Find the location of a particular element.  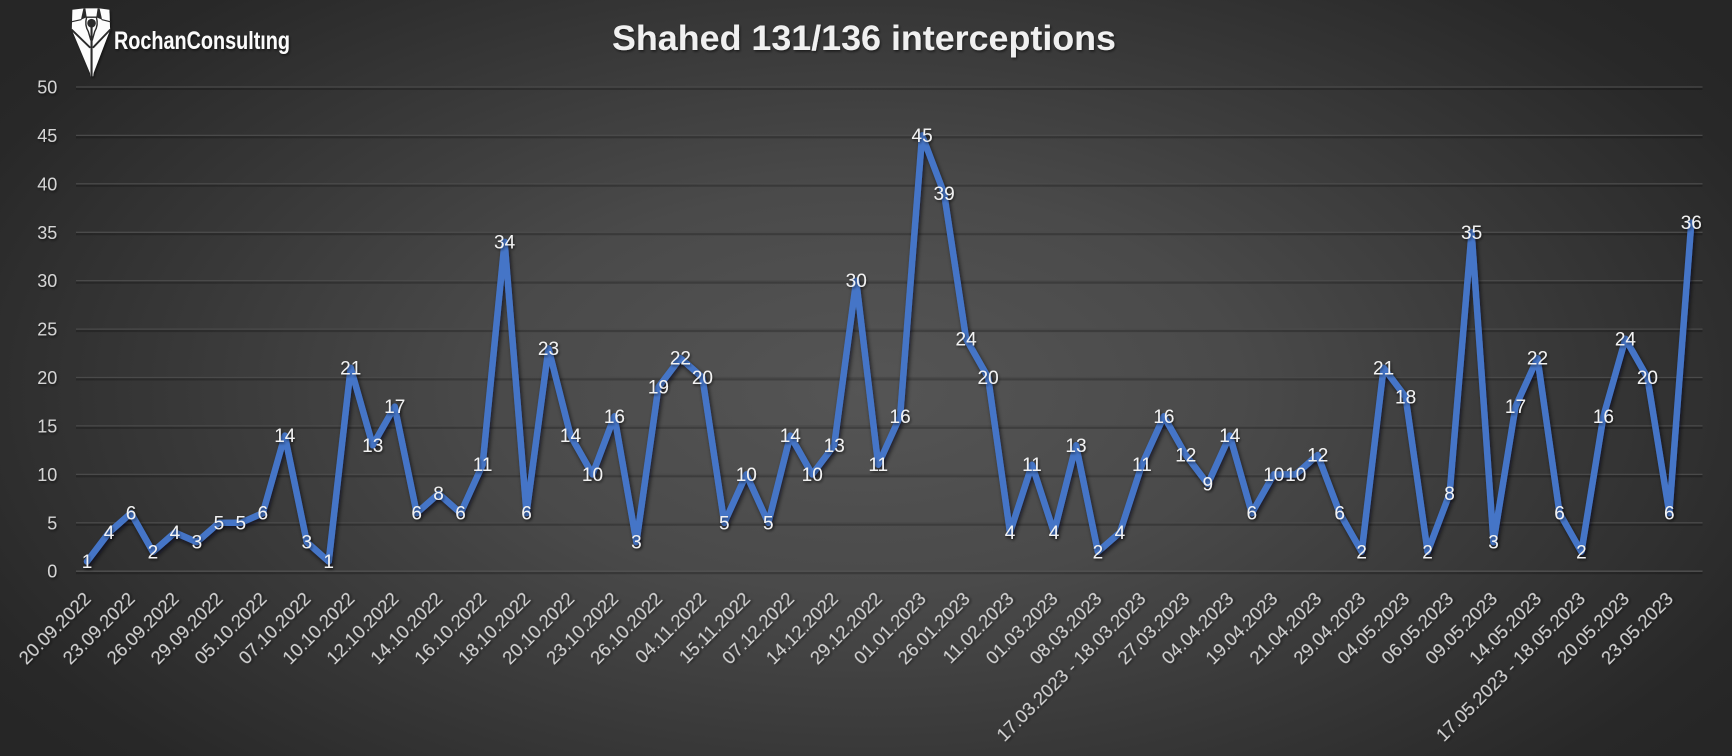

svg-text: 50 is located at coordinates (47, 88).